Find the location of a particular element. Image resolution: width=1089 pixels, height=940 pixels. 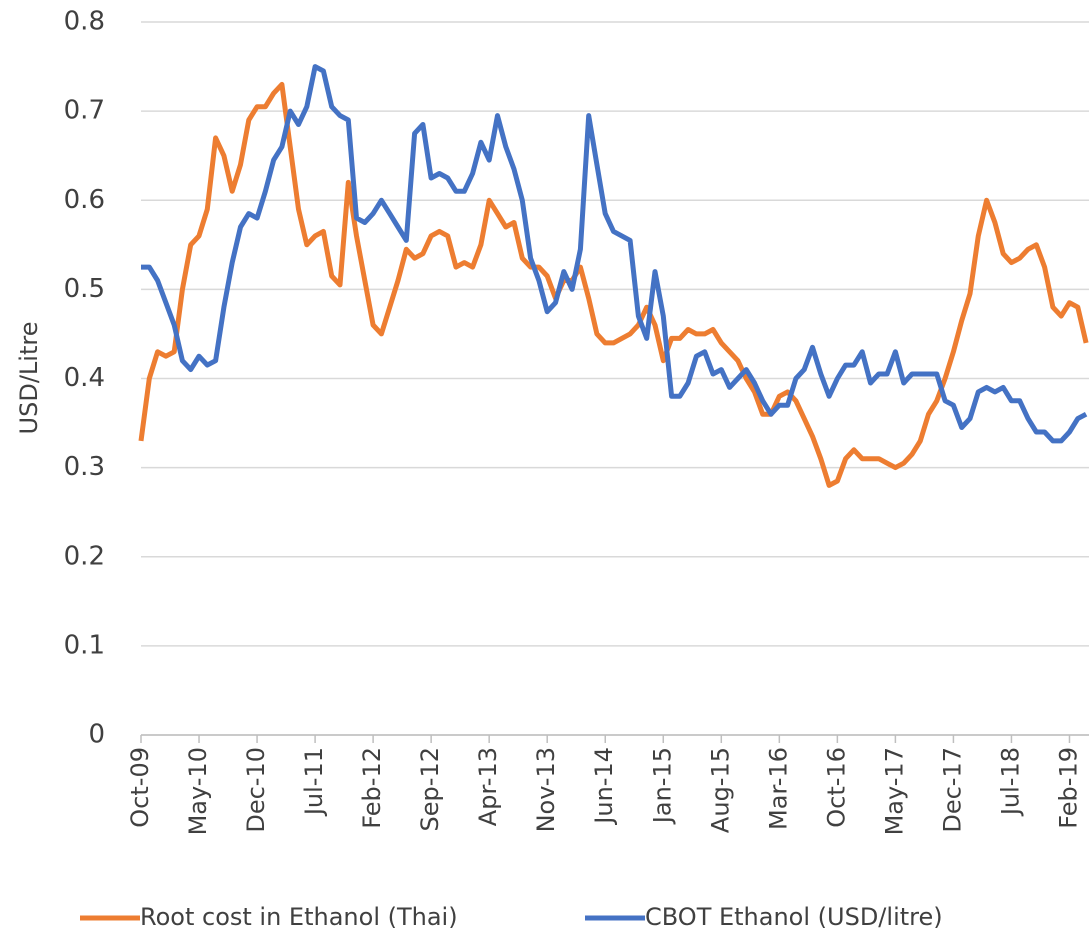

x-tick-label: May-10 is located at coordinates (198, 791).